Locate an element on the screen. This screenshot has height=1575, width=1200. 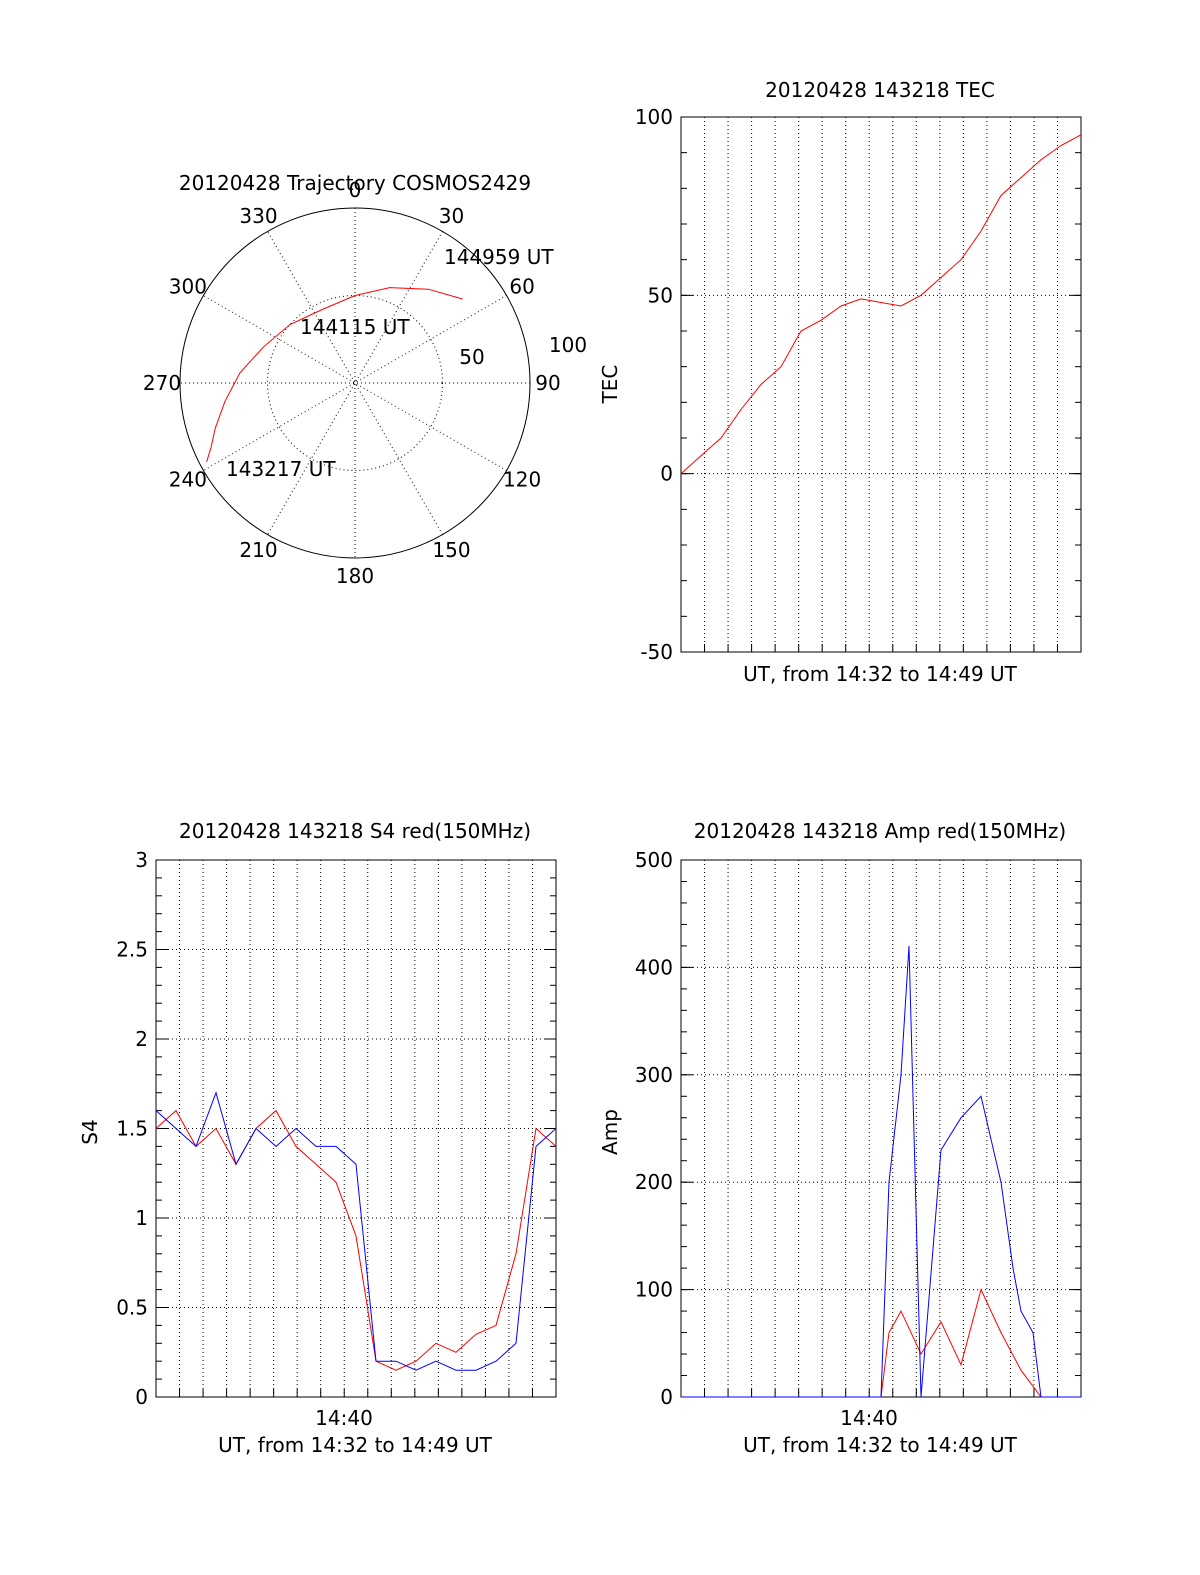
polar-annotation-end: 144959 UT is located at coordinates (499, 257).